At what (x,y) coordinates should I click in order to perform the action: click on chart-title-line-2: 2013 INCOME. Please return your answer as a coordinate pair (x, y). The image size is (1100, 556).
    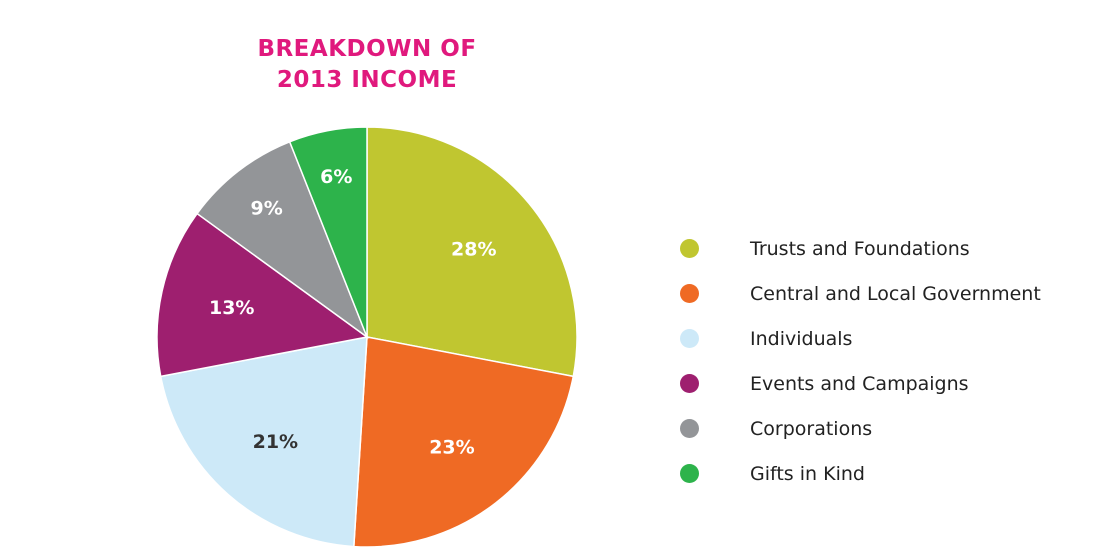
    Looking at the image, I should click on (367, 80).